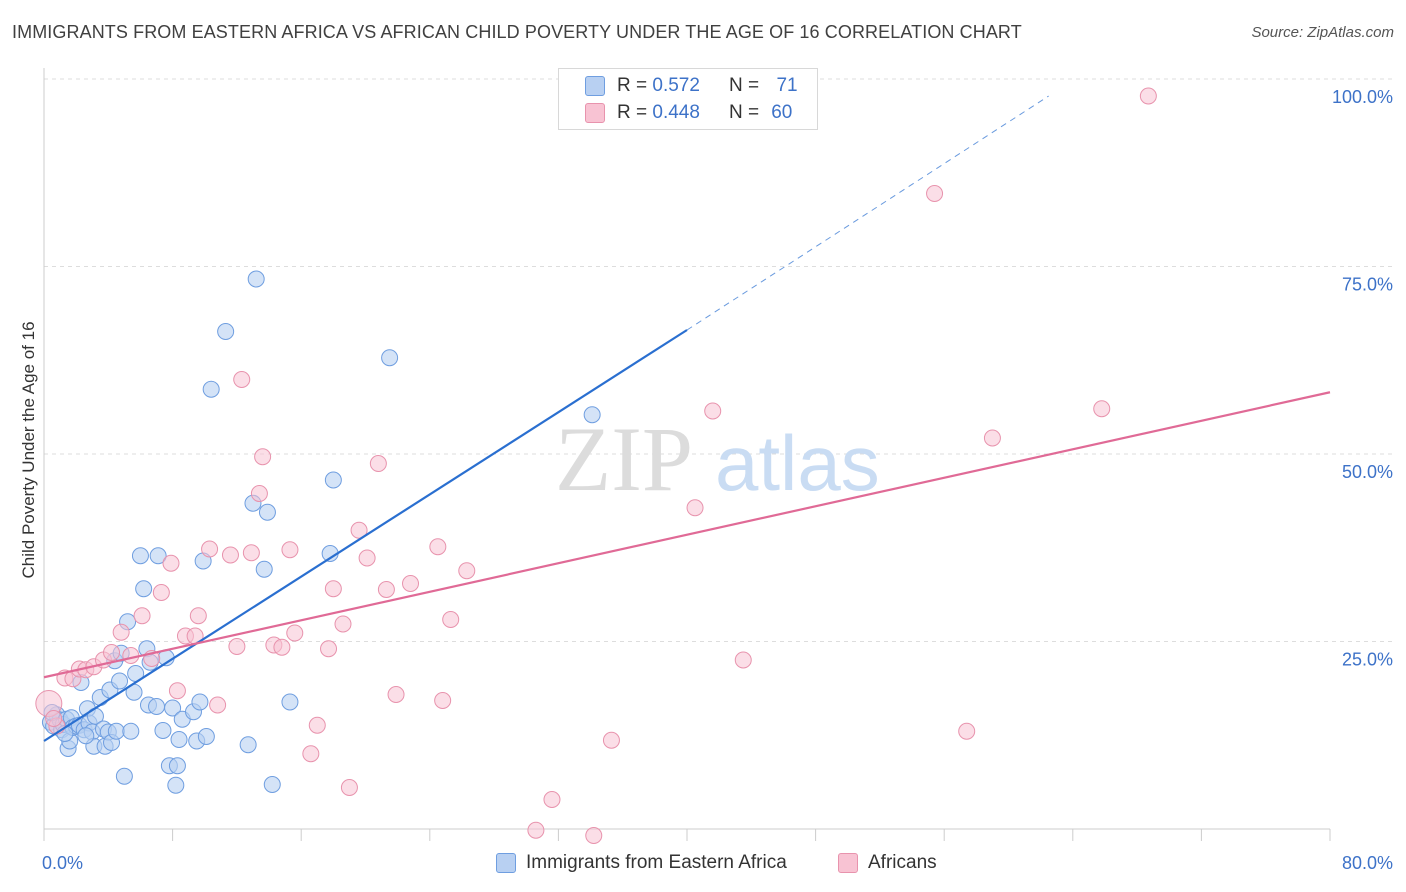 Image resolution: width=1406 pixels, height=892 pixels. What do you see at coordinates (1362, 97) in the screenshot?
I see `y-tick-label: 100.0%` at bounding box center [1362, 97].